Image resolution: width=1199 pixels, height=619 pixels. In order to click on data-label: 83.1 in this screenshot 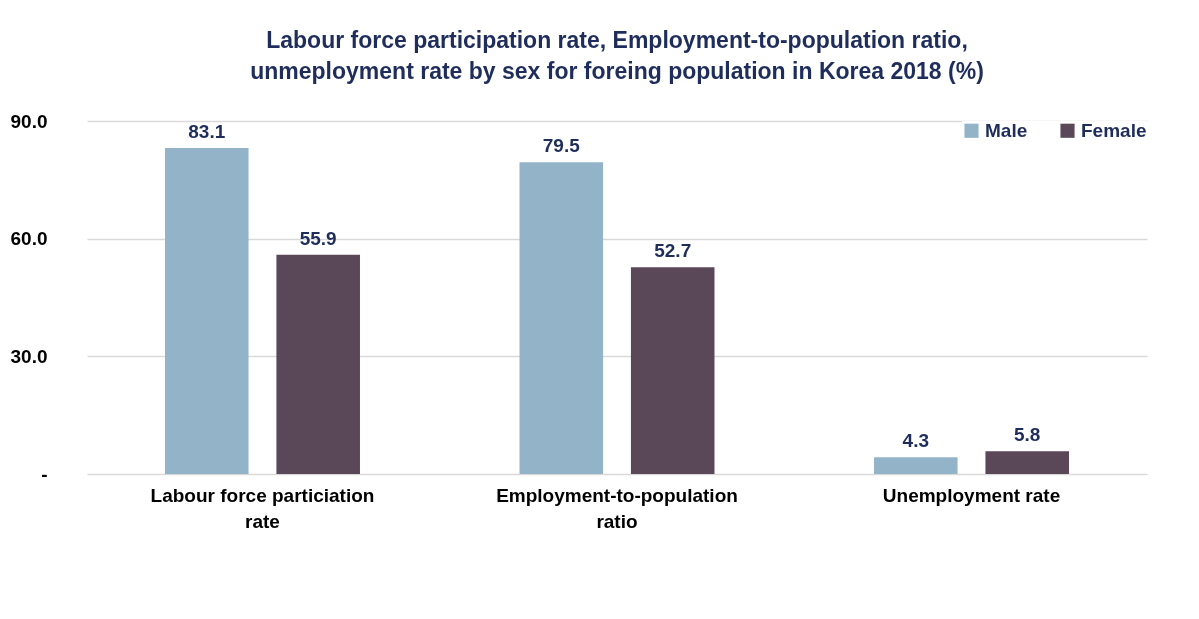, I will do `click(207, 132)`.